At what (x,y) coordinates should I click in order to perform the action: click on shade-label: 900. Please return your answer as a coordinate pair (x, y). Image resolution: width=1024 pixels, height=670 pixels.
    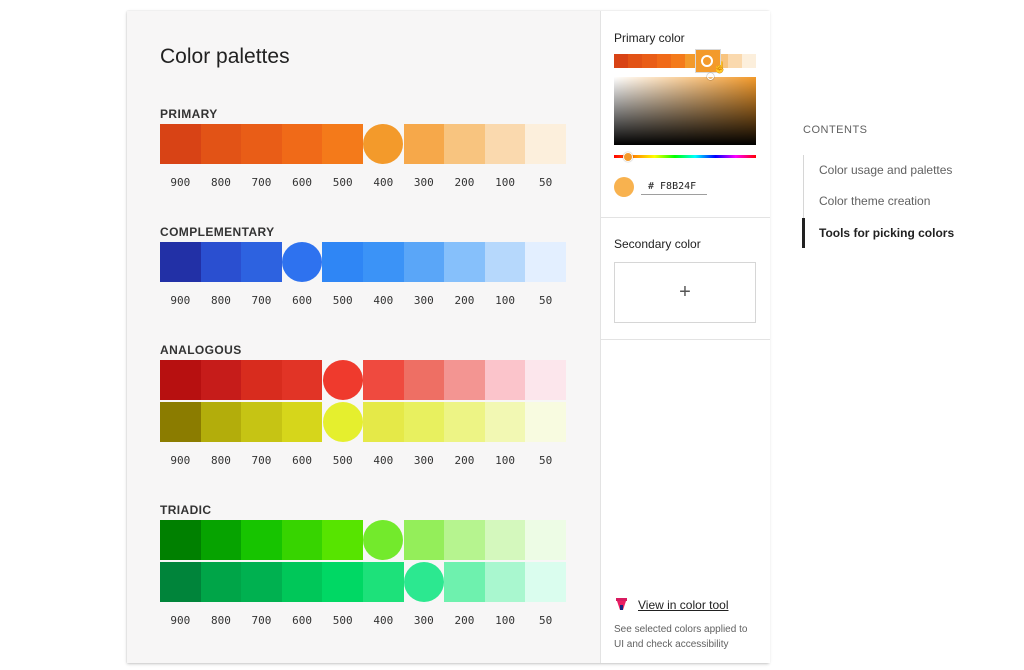
    Looking at the image, I should click on (180, 460).